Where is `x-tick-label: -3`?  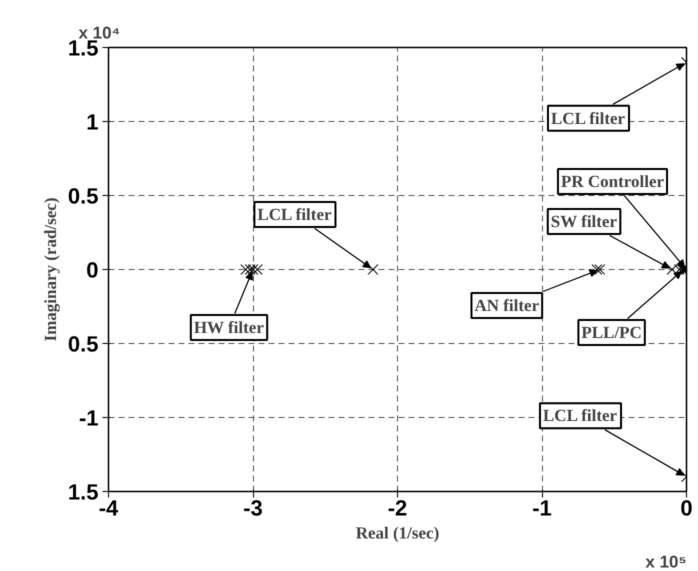 x-tick-label: -3 is located at coordinates (253, 508).